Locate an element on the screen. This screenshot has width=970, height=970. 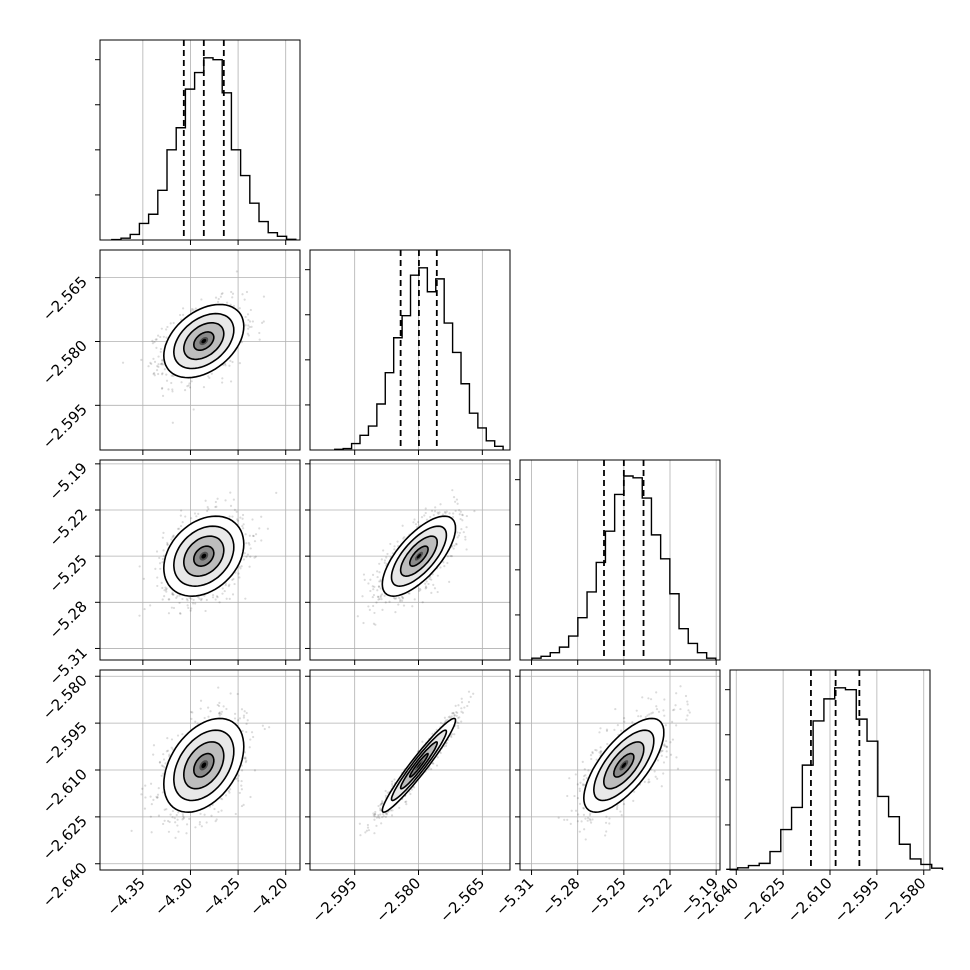
x-tick-label: −4.30 is located at coordinates (173, 896).